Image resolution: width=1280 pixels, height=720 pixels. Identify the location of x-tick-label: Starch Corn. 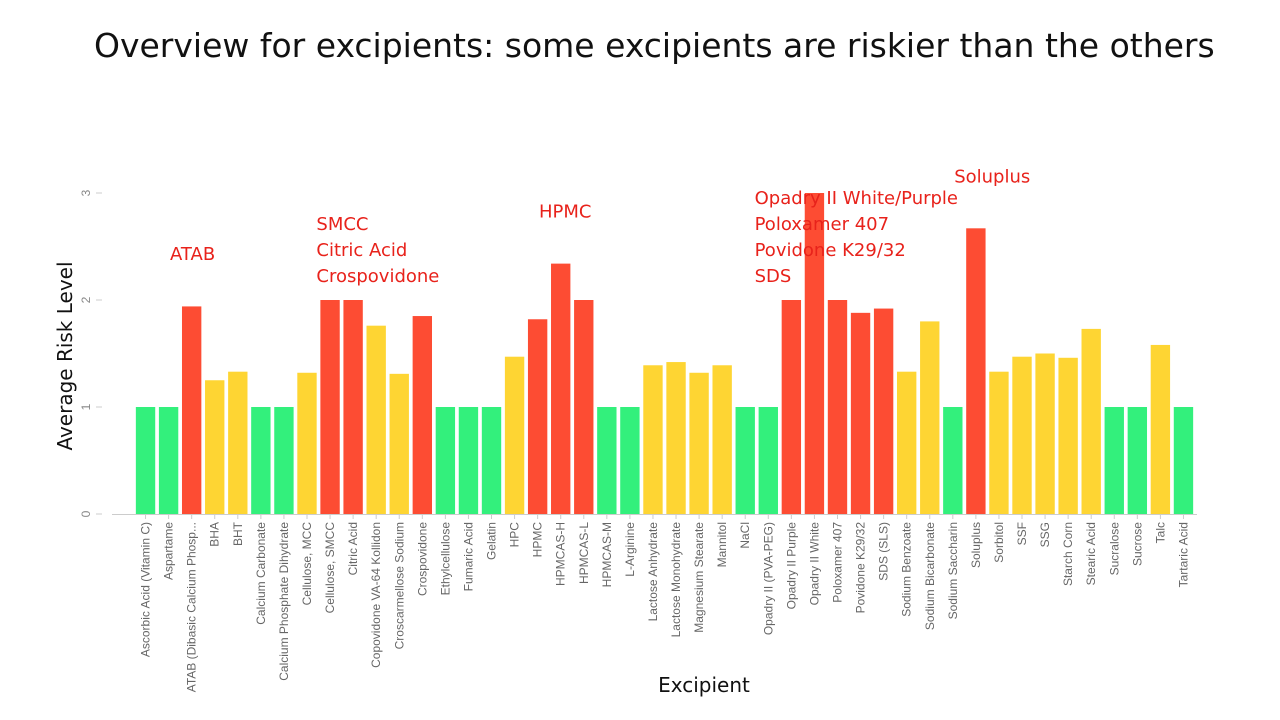
(1068, 554).